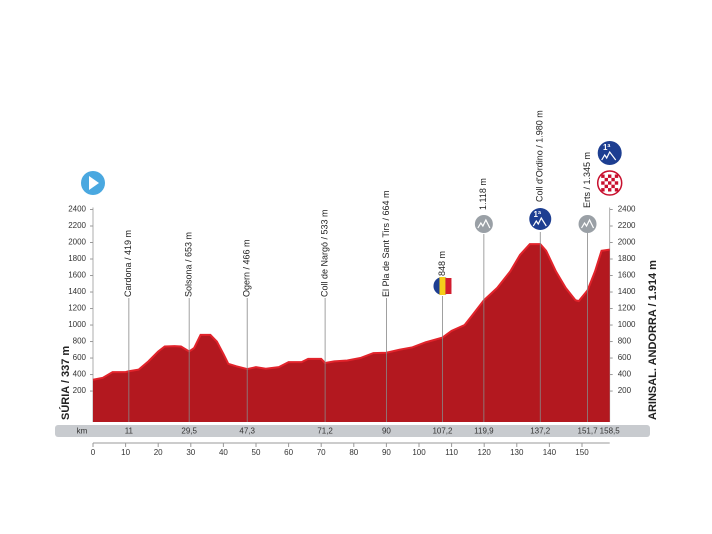 Image resolution: width=712 pixels, height=534 pixels. Describe the element at coordinates (288, 452) in the screenshot. I see `x-tick-label: 60` at that location.